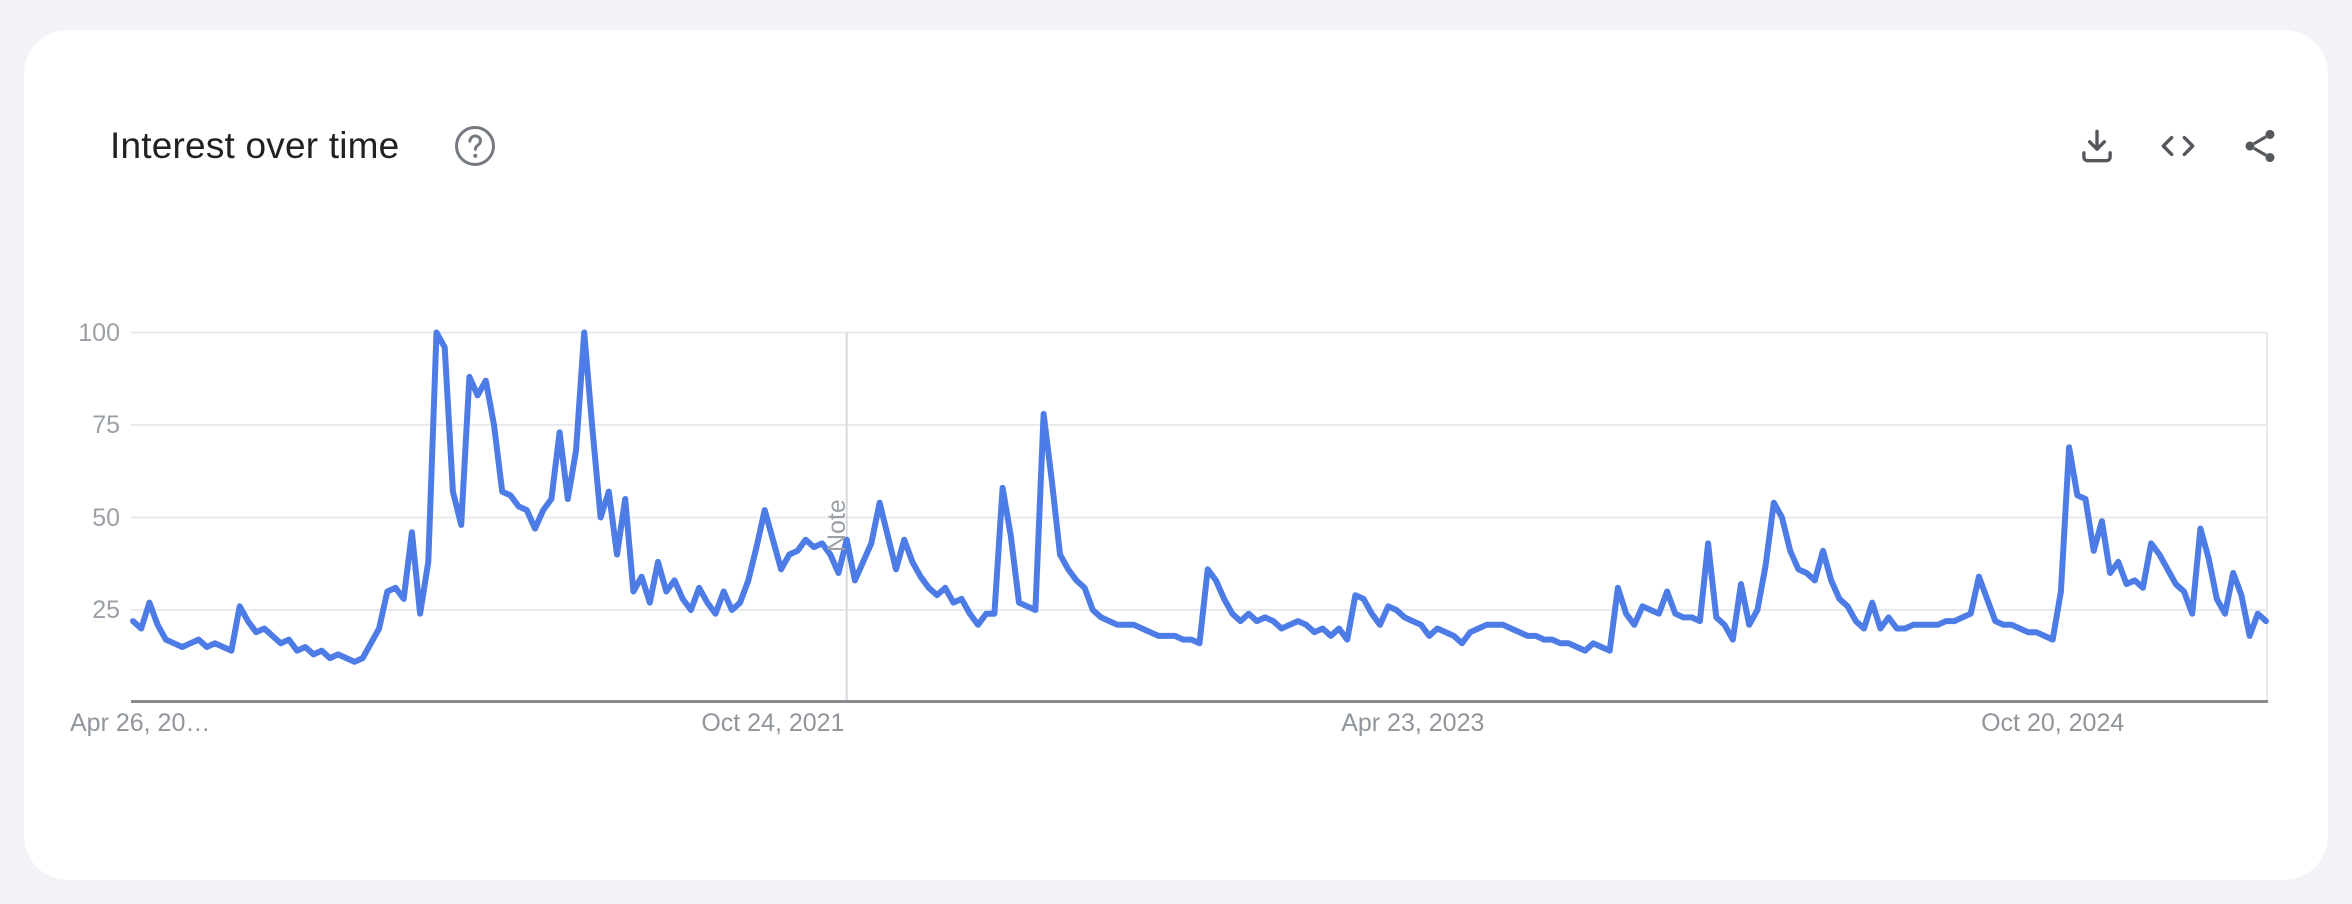 This screenshot has height=904, width=2352. I want to click on share-button, so click(2260, 146).